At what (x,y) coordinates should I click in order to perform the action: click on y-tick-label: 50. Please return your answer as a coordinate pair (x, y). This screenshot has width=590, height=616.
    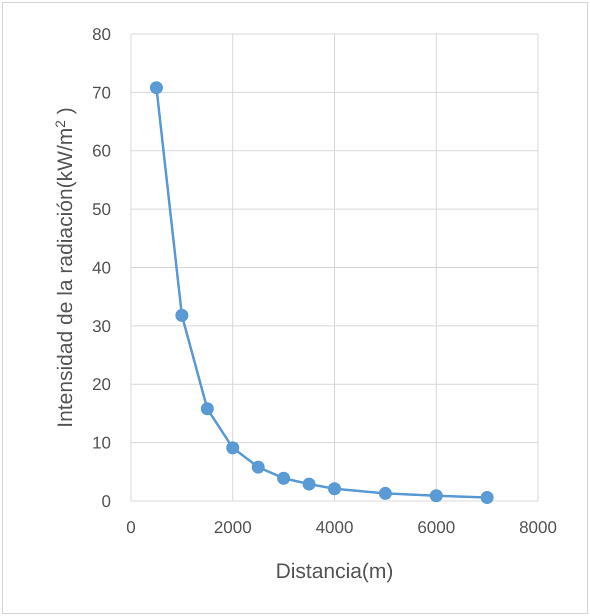
    Looking at the image, I should click on (101, 210).